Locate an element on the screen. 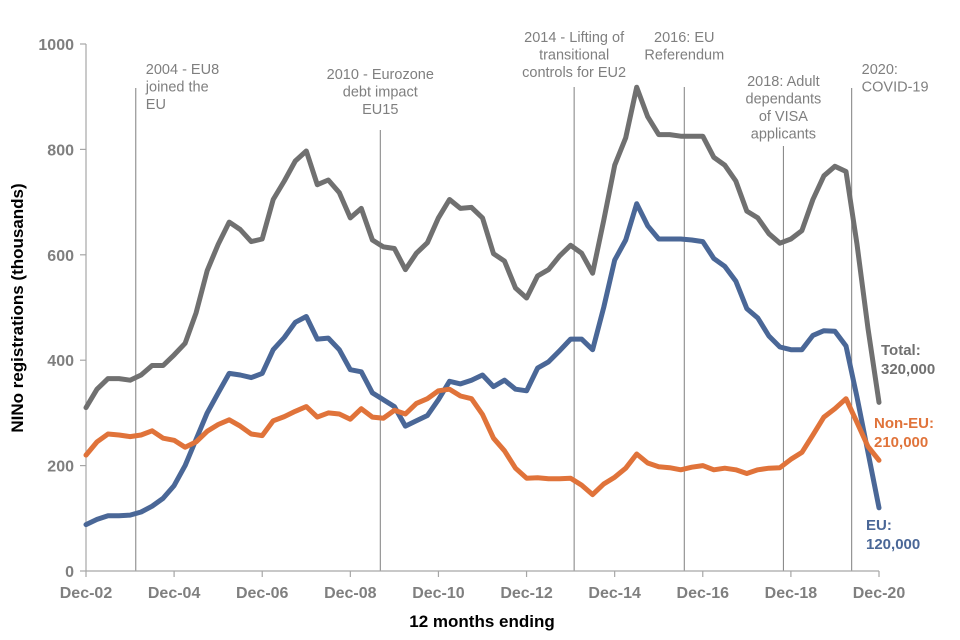 Image resolution: width=960 pixels, height=640 pixels. series-end-label-line: Total: is located at coordinates (901, 350).